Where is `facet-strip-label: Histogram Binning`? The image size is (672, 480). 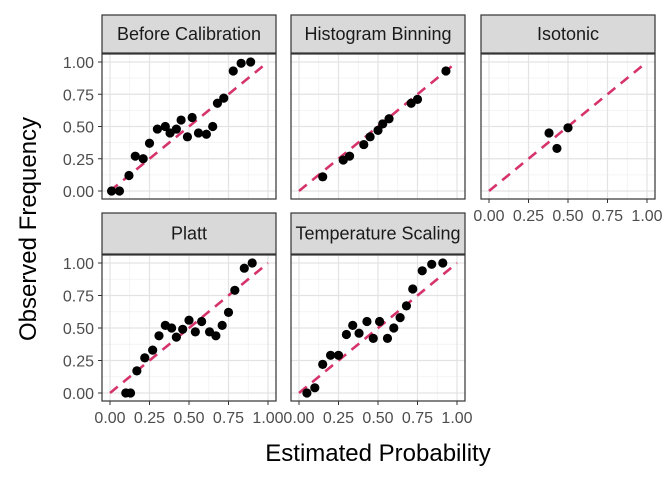
facet-strip-label: Histogram Binning is located at coordinates (377, 34).